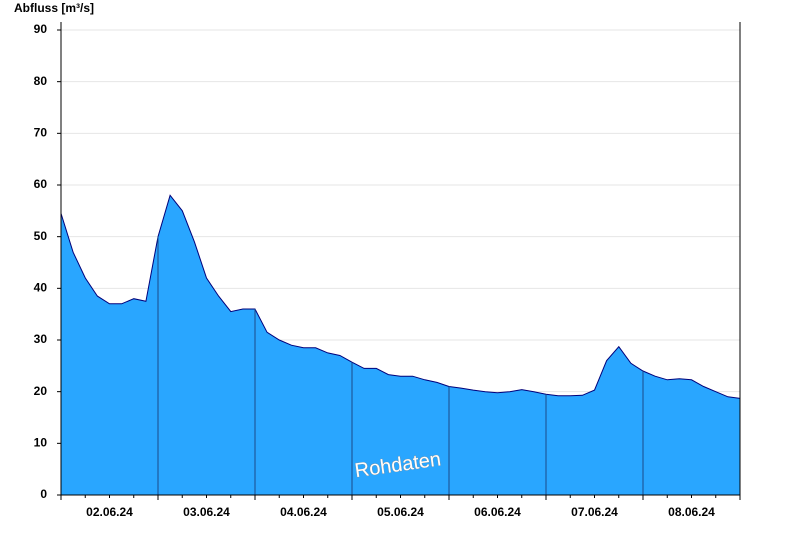  Describe the element at coordinates (41, 236) in the screenshot. I see `y-tick-label: 50` at that location.